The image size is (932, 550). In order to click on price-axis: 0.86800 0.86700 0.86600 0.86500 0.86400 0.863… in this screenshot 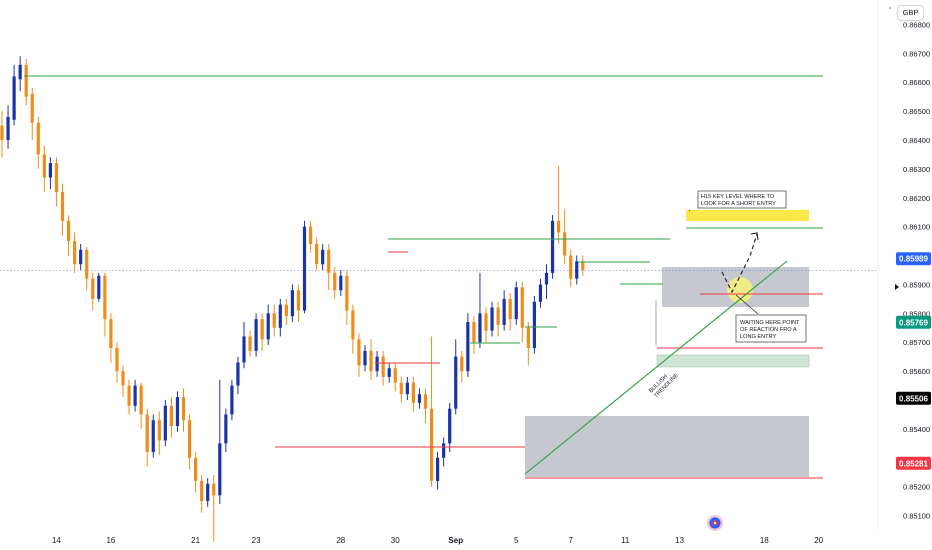, I will do `click(916, 270)`.